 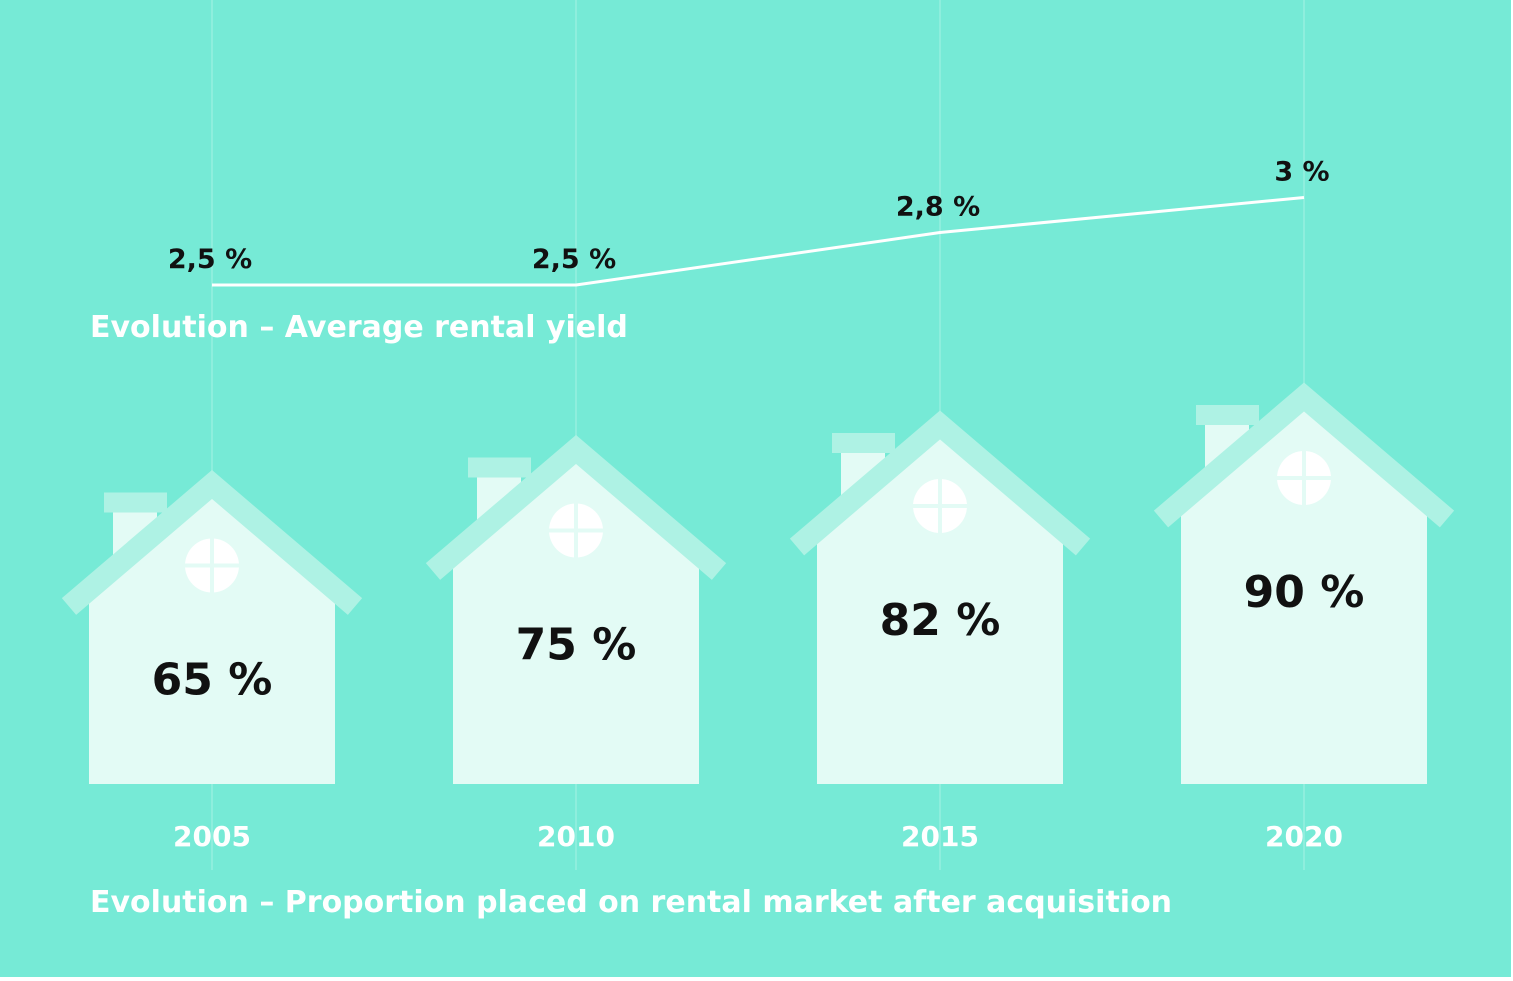 I want to click on house-bar-2005: 65 %, so click(x=212, y=627).